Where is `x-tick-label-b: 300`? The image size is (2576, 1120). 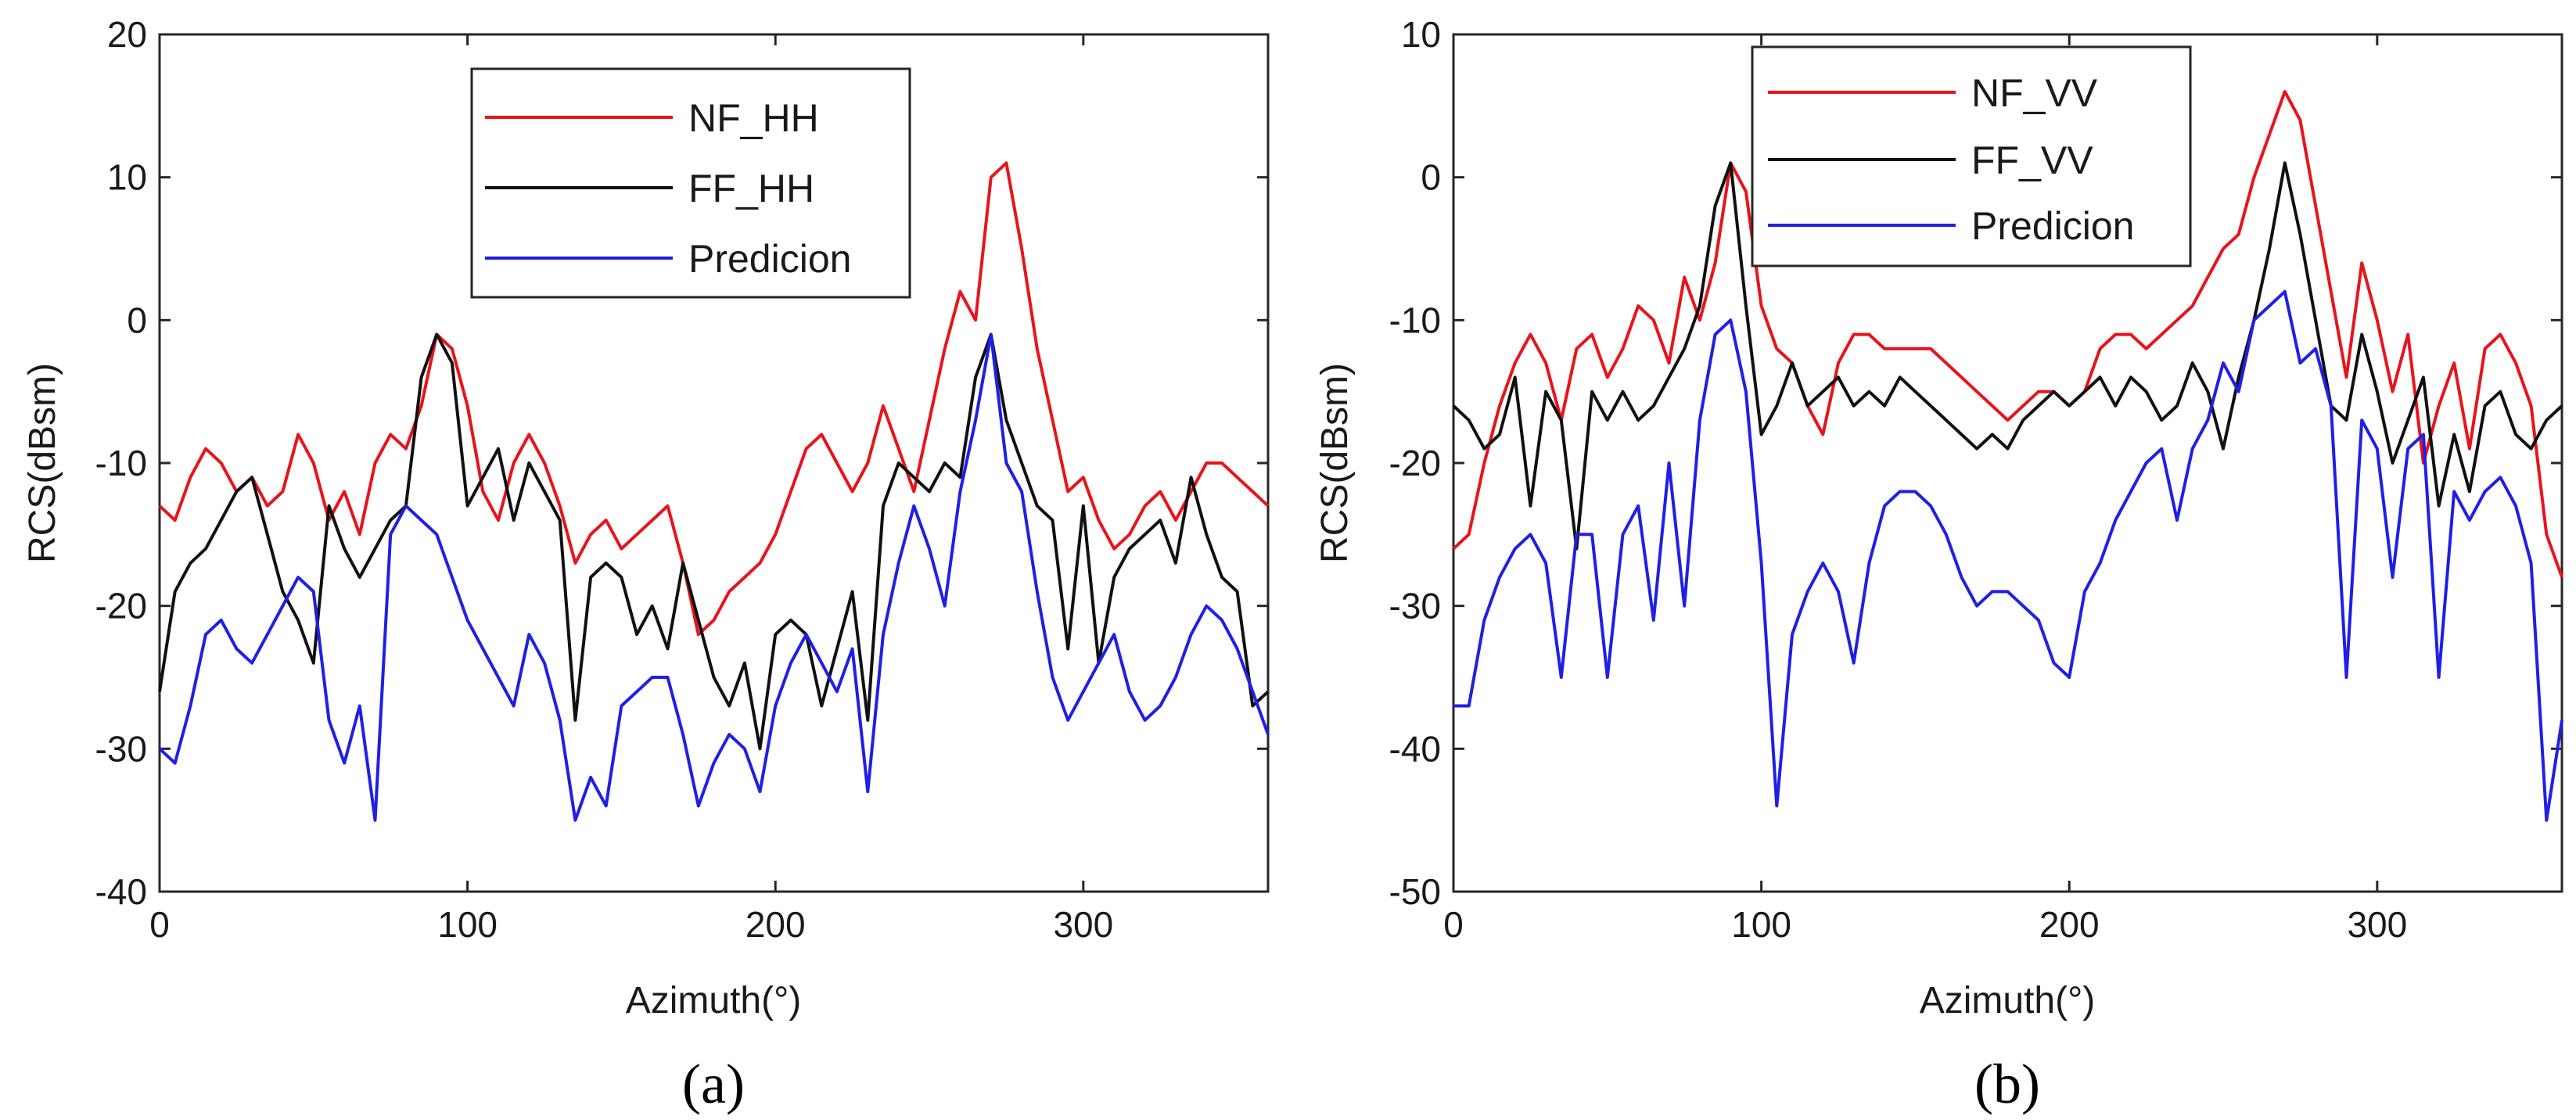 x-tick-label-b: 300 is located at coordinates (2377, 924).